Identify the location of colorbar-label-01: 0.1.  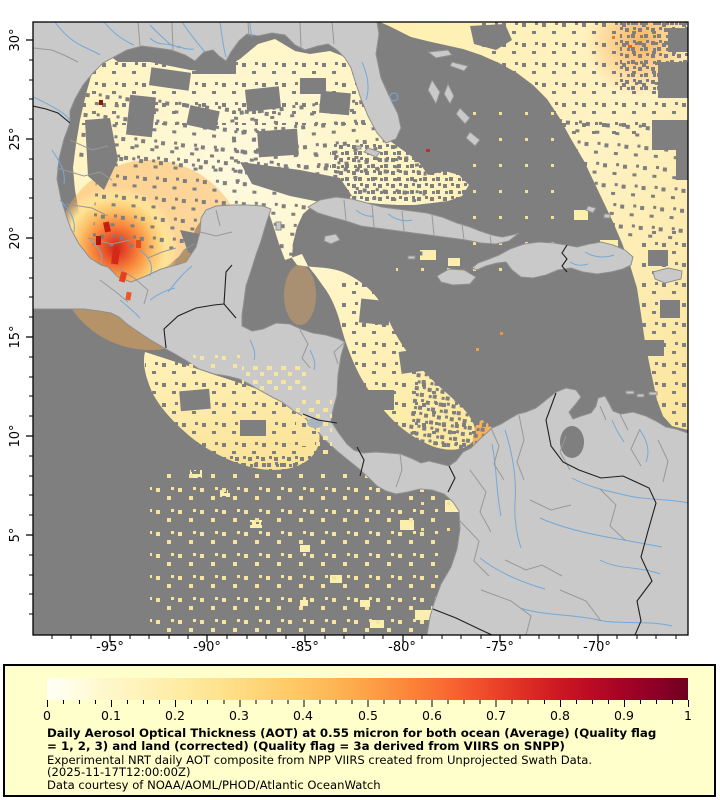
(111, 715).